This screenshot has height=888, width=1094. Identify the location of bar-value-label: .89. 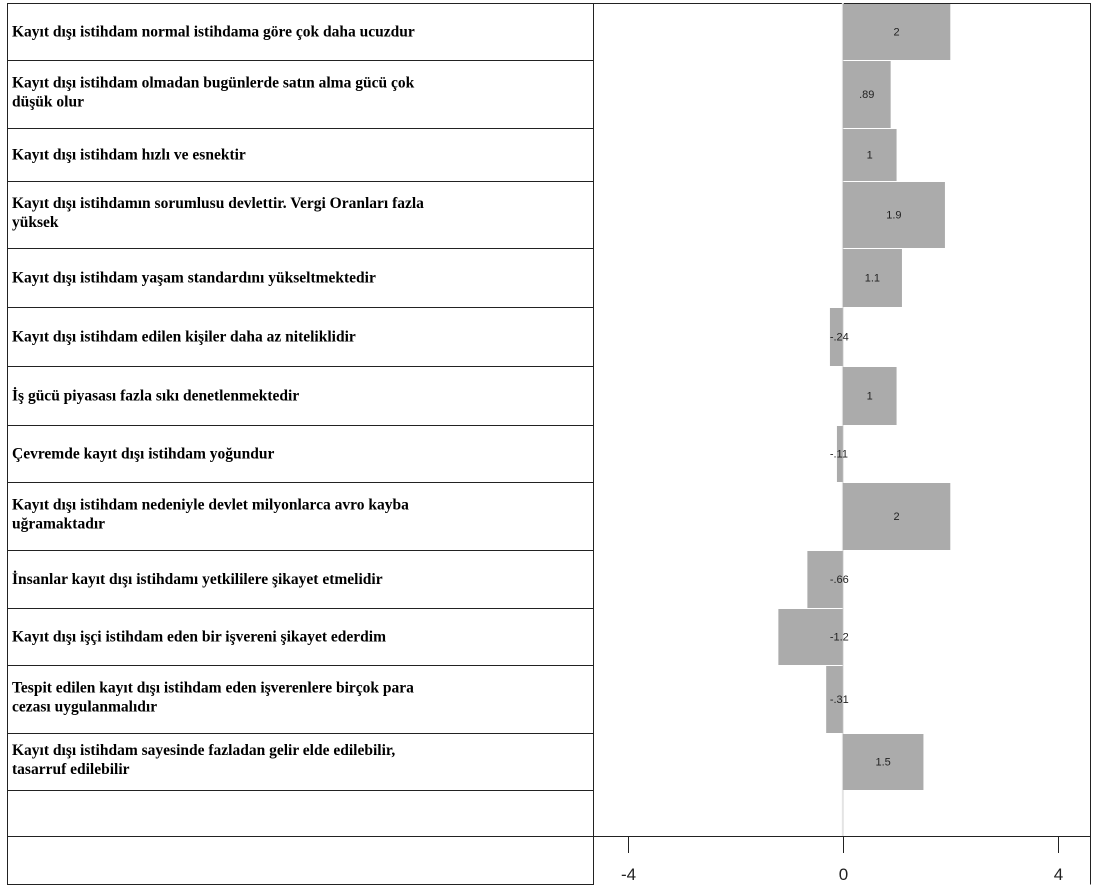
(866, 95).